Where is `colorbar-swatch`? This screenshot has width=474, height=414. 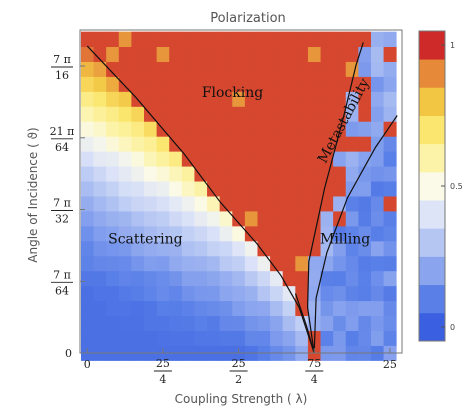 colorbar-swatch is located at coordinates (432, 186).